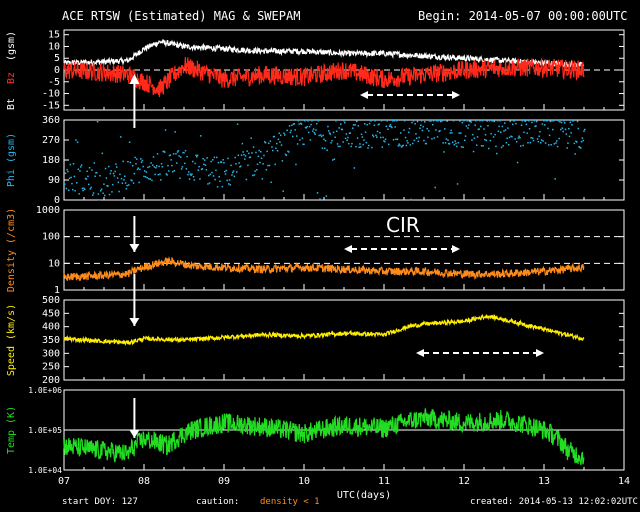  I want to click on y-tick-label: -5, so click(54, 82).